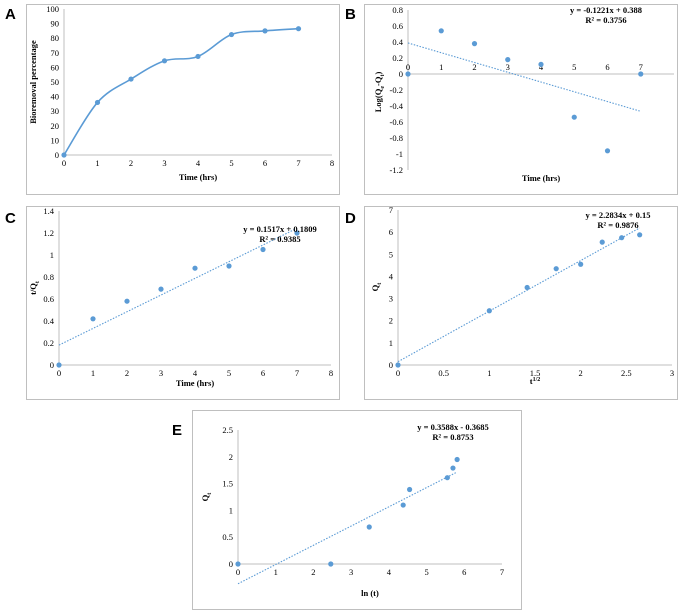 The width and height of the screenshot is (685, 614). What do you see at coordinates (441, 67) in the screenshot?
I see `panel-b-x-tick-label: 1` at bounding box center [441, 67].